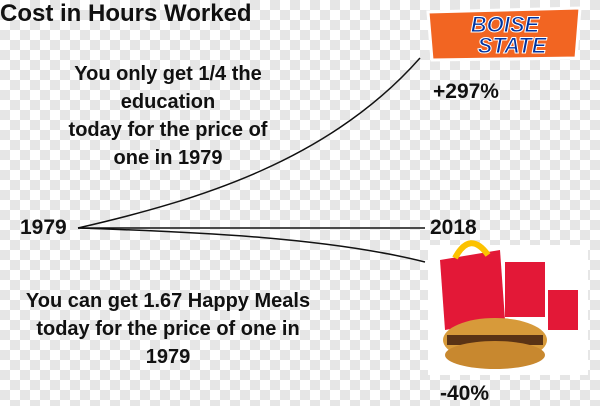 The width and height of the screenshot is (600, 406). What do you see at coordinates (43, 227) in the screenshot?
I see `start-label: 1979` at bounding box center [43, 227].